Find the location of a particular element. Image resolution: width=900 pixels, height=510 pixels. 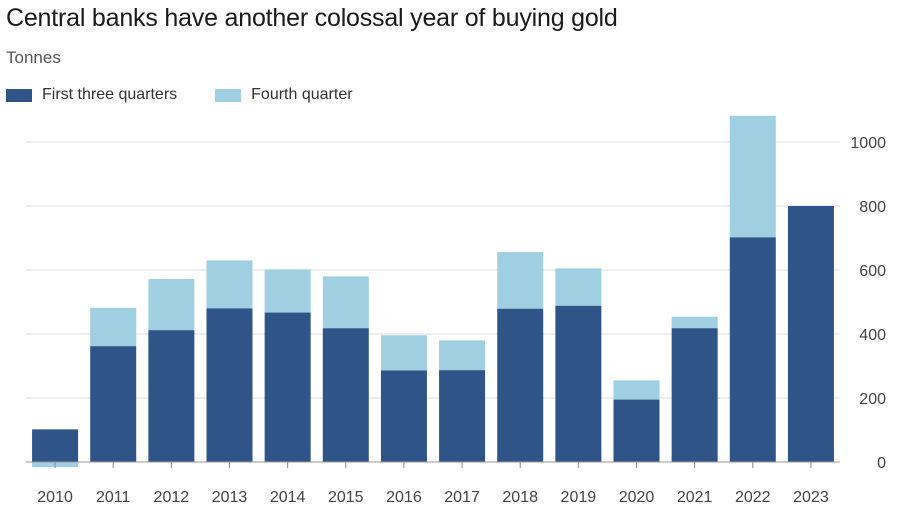

x-tick-label-2010: 2010 is located at coordinates (55, 497).